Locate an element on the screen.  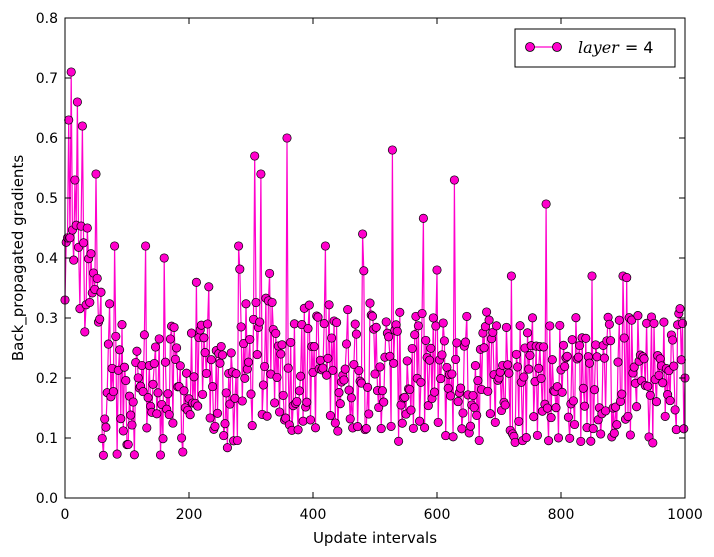
legend-value: = 4 is located at coordinates (639, 47).